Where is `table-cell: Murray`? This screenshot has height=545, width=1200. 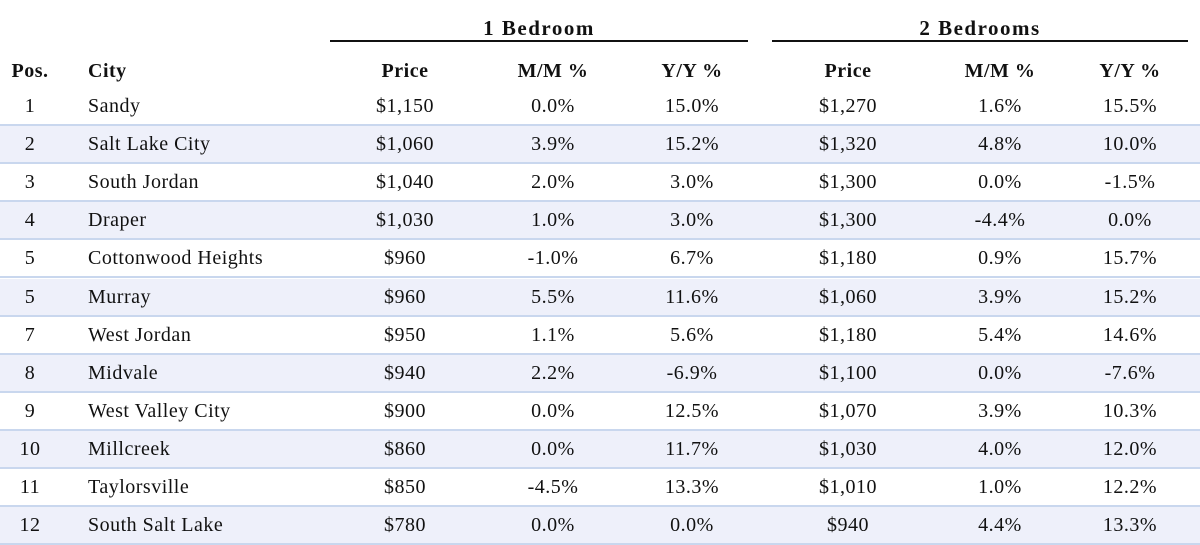 table-cell: Murray is located at coordinates (119, 296).